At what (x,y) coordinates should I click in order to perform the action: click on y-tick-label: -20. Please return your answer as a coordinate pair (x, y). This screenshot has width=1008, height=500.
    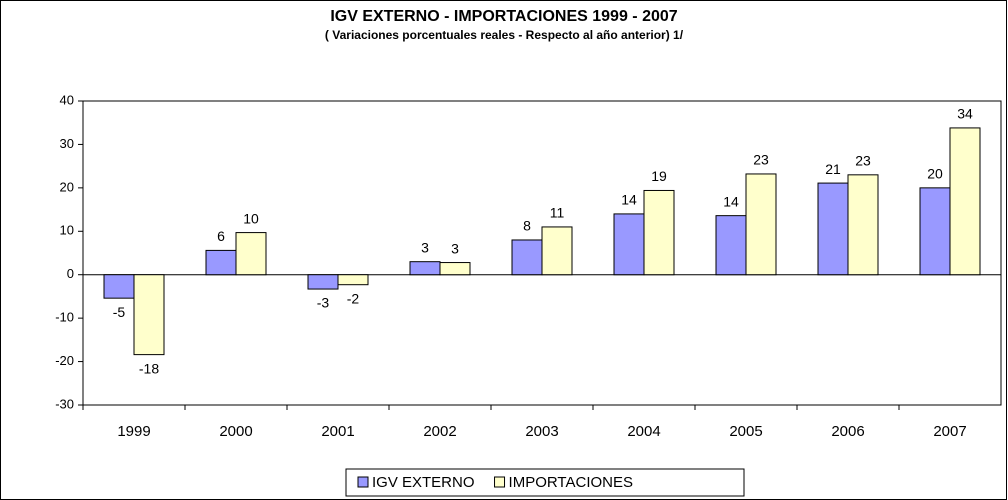
    Looking at the image, I should click on (64, 360).